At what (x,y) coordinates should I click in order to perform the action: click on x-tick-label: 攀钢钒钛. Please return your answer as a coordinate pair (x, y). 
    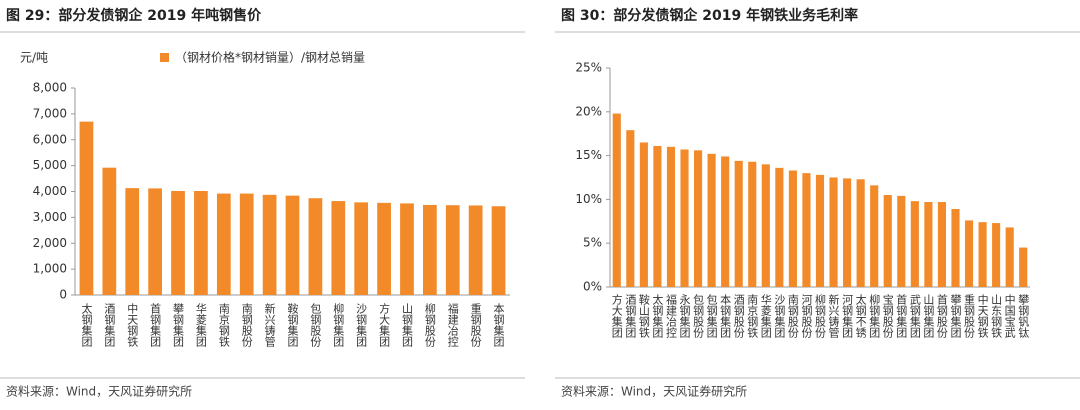
    Looking at the image, I should click on (1023, 316).